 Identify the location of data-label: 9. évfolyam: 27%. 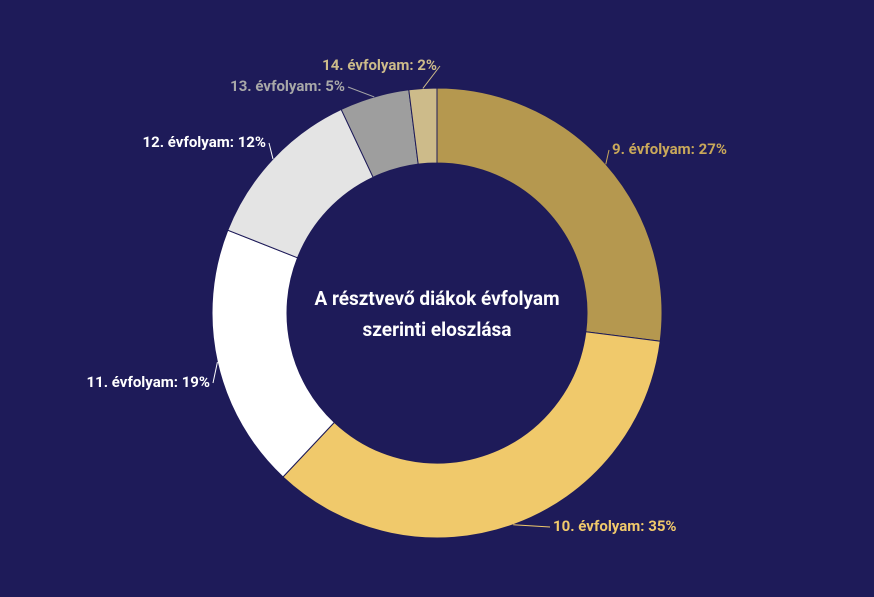
(669, 149).